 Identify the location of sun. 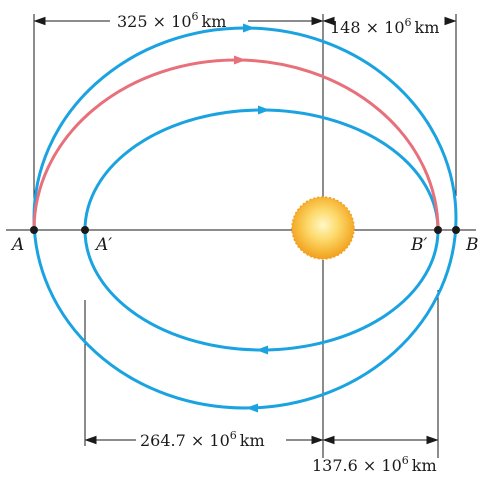
(323, 228).